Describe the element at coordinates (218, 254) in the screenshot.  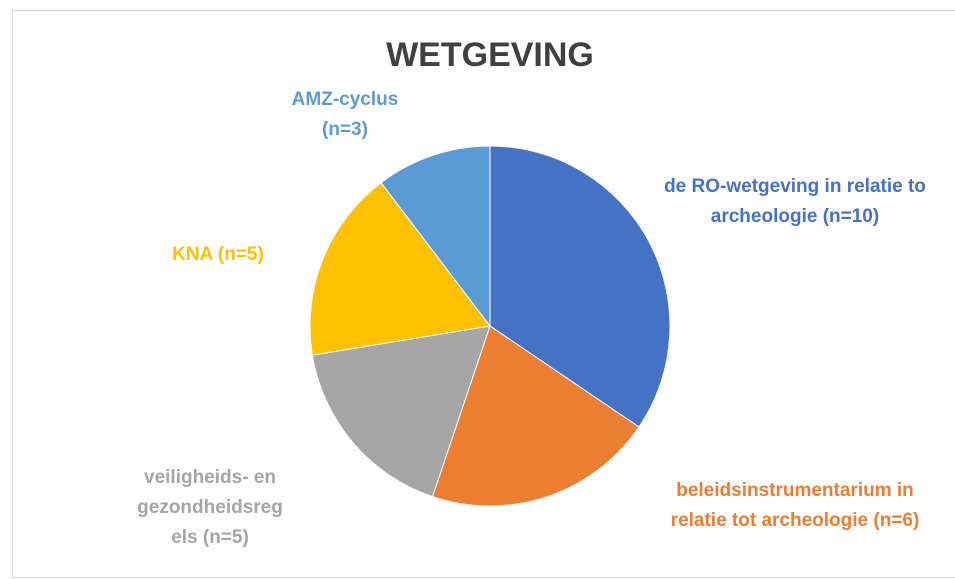
I see `slice-label: KNA (n=5)` at that location.